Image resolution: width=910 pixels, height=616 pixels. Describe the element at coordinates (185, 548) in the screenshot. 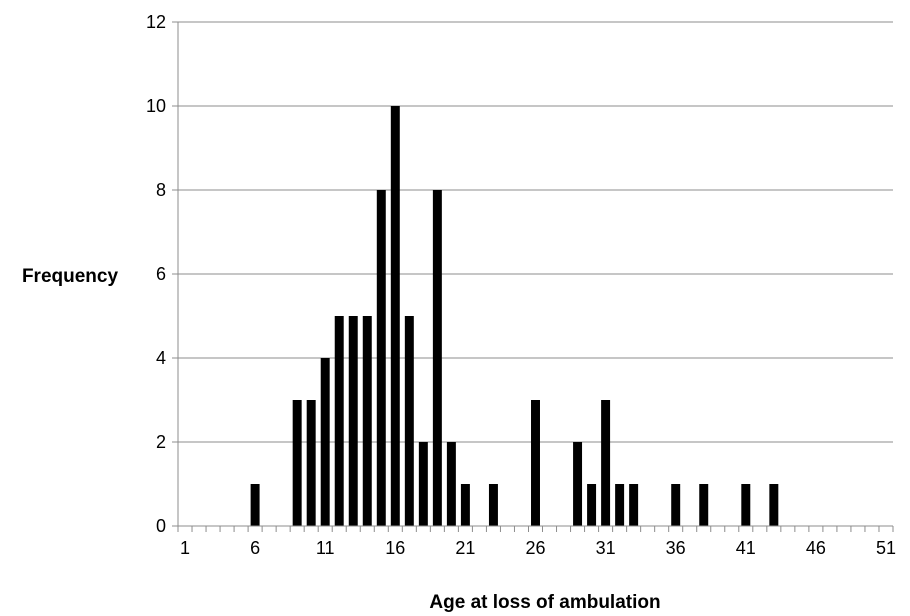

I see `x-tick-label-1: 1` at that location.